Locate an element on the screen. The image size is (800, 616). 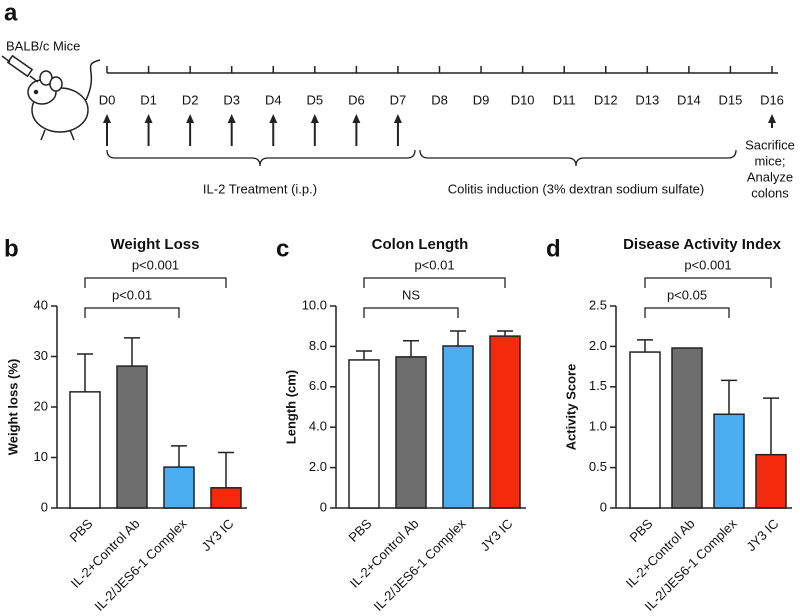
day-label: D15 is located at coordinates (731, 99).